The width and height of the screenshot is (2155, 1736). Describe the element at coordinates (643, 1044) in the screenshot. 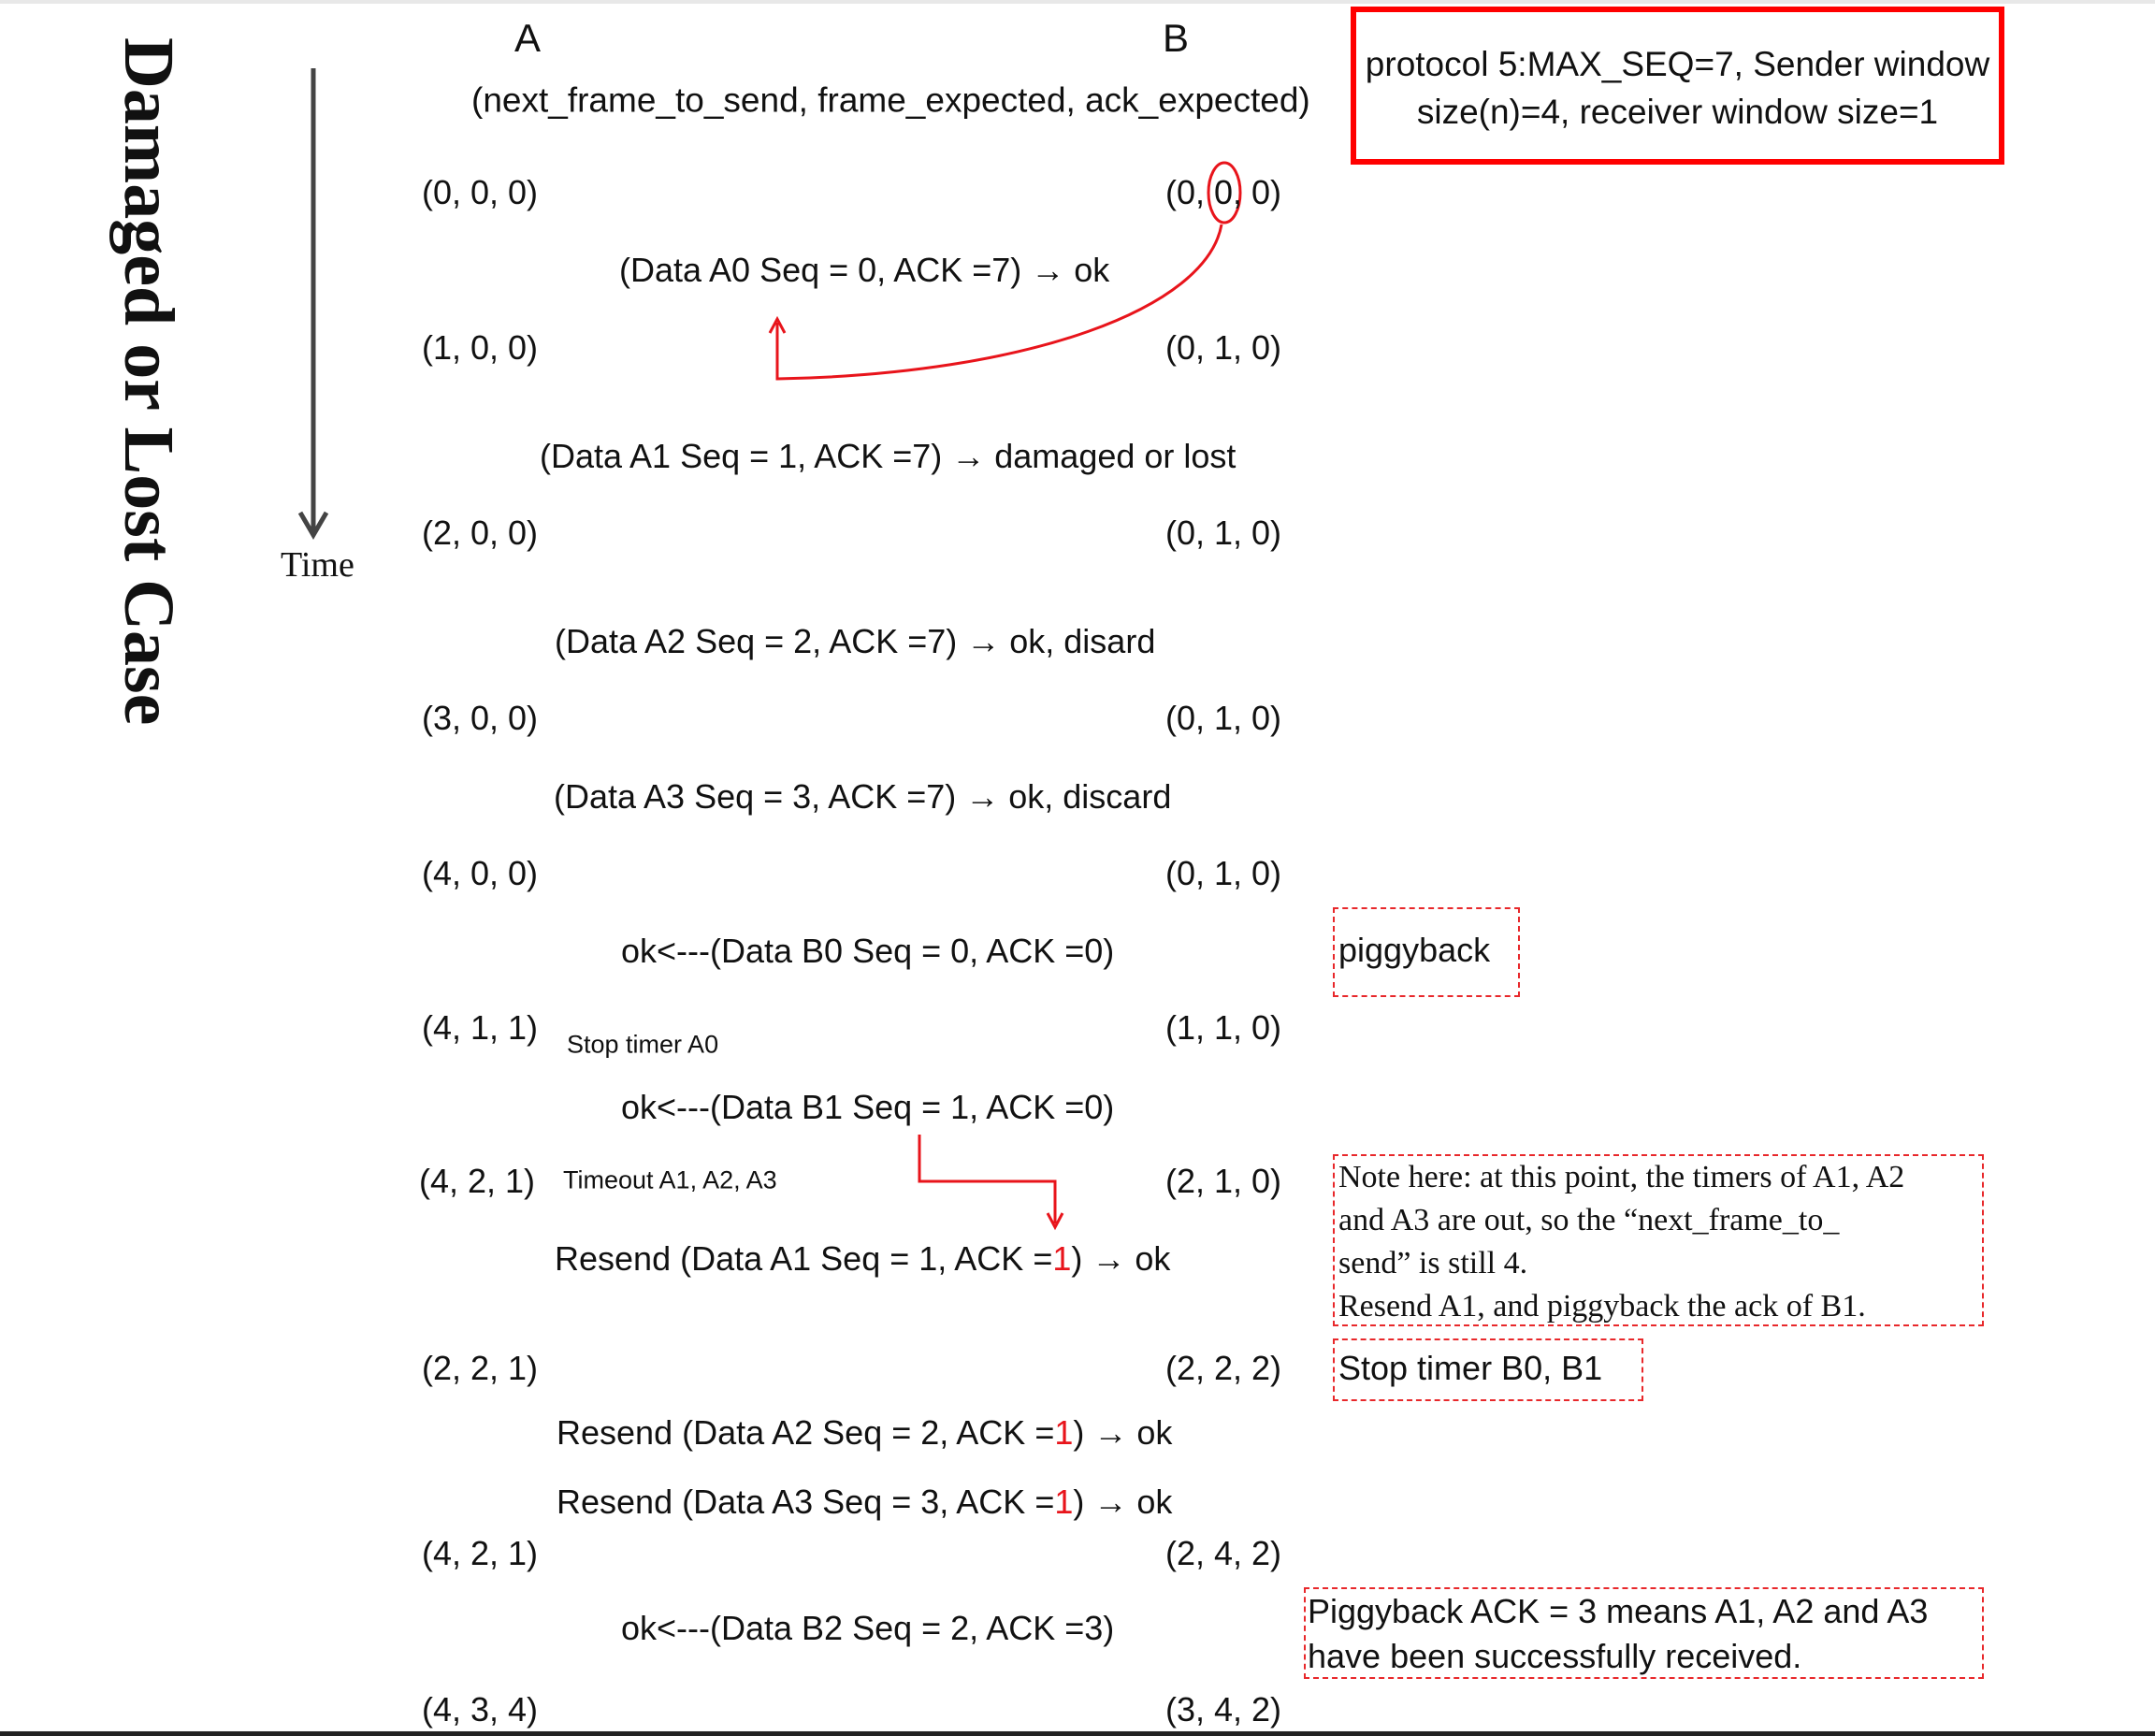

I see `stop-timer-a0-note: Stop timer A0` at that location.